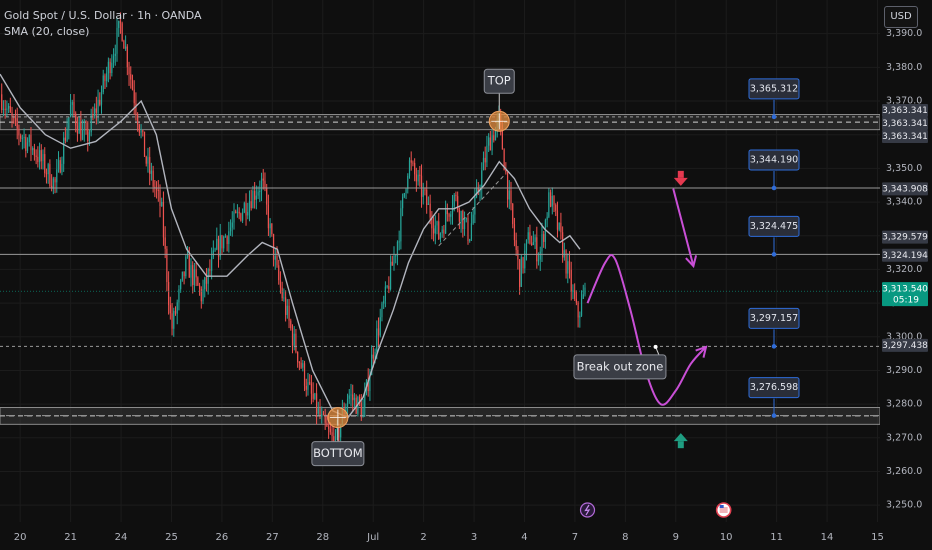  I want to click on time-tick-label: 21, so click(70, 537).